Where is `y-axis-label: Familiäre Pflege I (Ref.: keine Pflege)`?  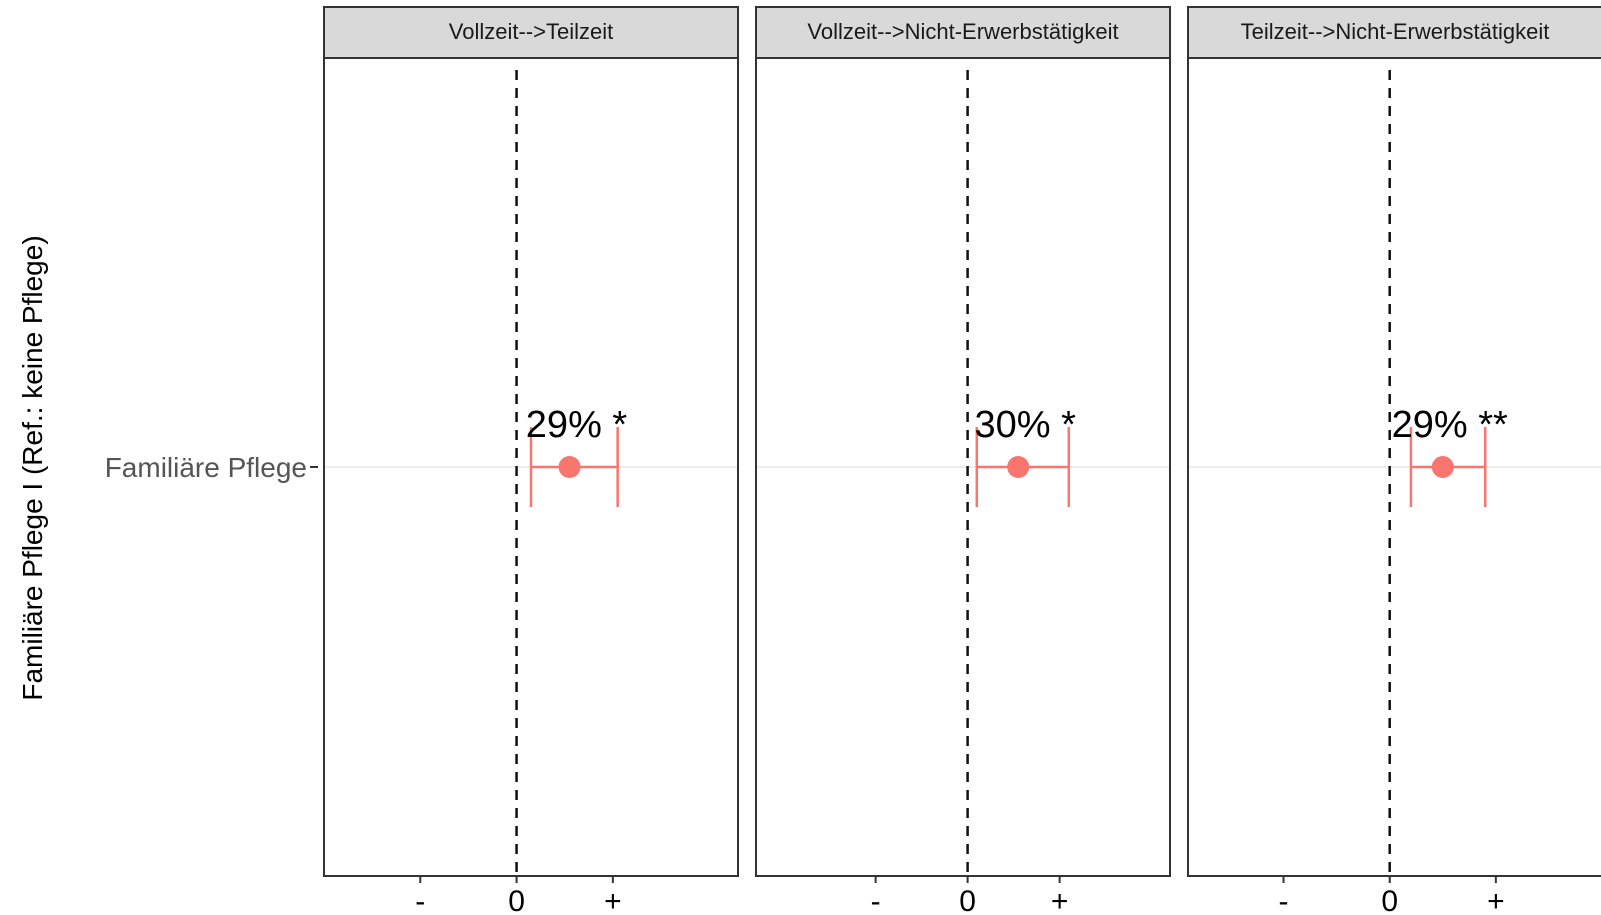
y-axis-label: Familiäre Pflege I (Ref.: keine Pflege) is located at coordinates (32, 467).